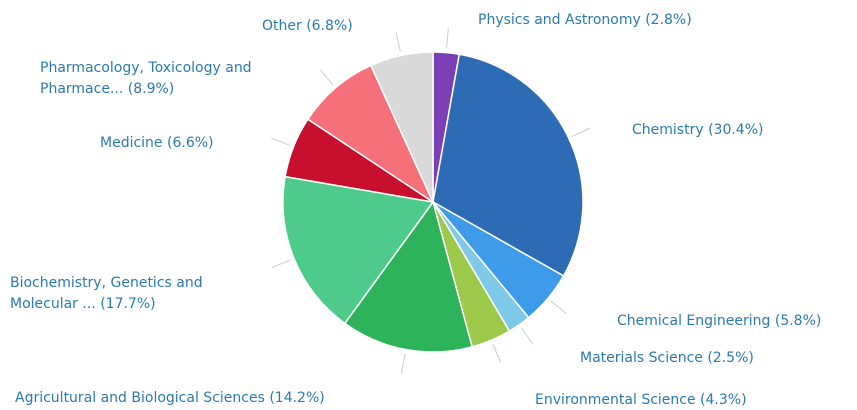  What do you see at coordinates (282, 26) in the screenshot?
I see `category-name: Other` at bounding box center [282, 26].